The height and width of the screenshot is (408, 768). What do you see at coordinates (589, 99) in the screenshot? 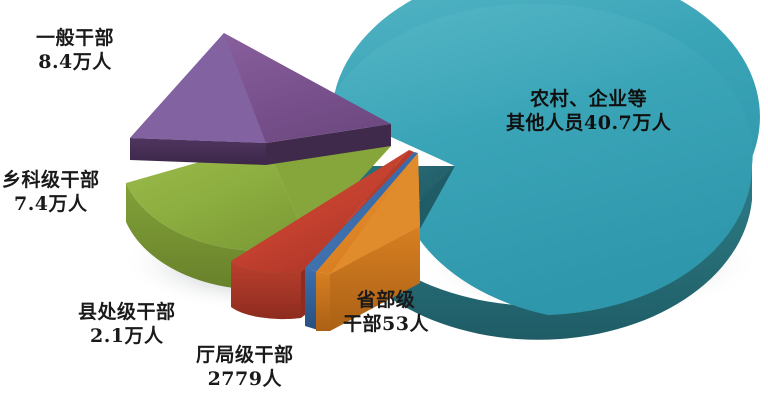
I see `label-other-personnel-line1: 农村、企业等` at bounding box center [589, 99].